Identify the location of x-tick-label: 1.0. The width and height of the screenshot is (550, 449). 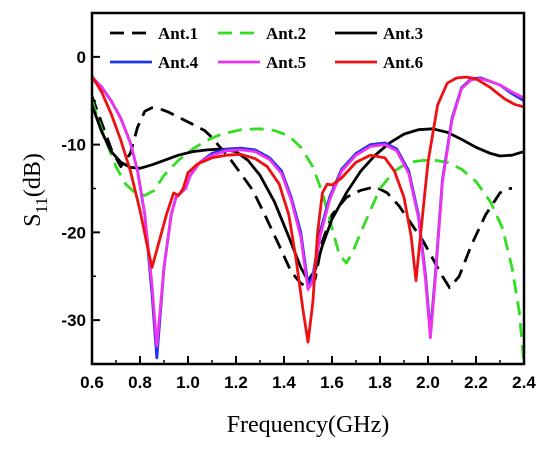
(188, 382).